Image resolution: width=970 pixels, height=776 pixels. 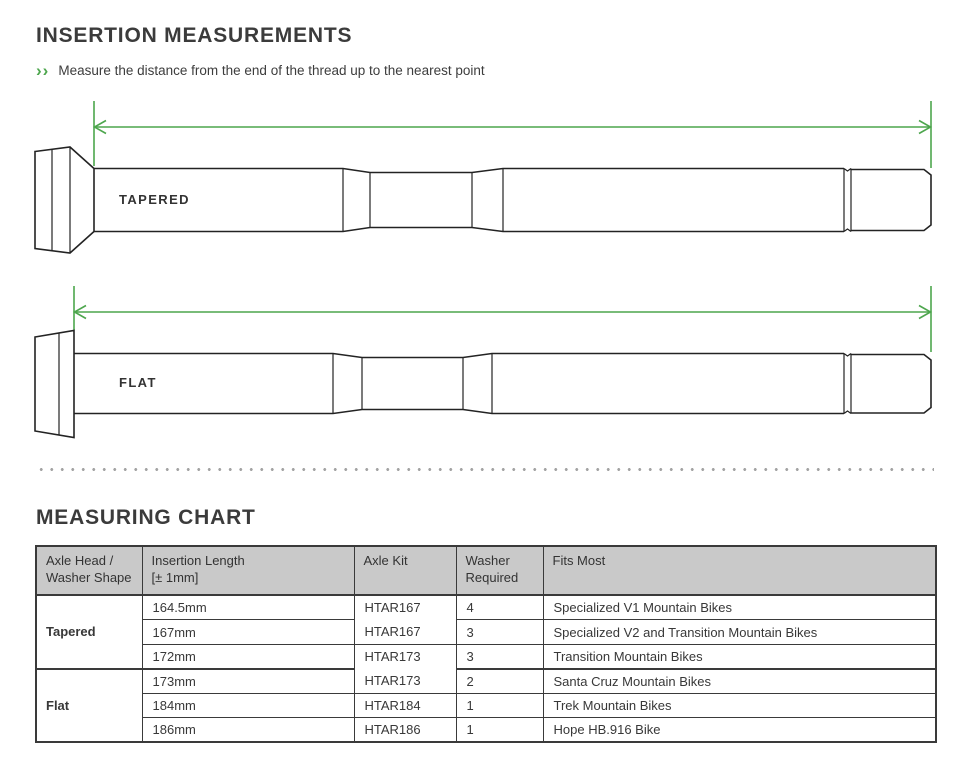 I want to click on table-row: Flat 173mm 2 Santa Cruz Mountain Bikes, so click(x=486, y=704).